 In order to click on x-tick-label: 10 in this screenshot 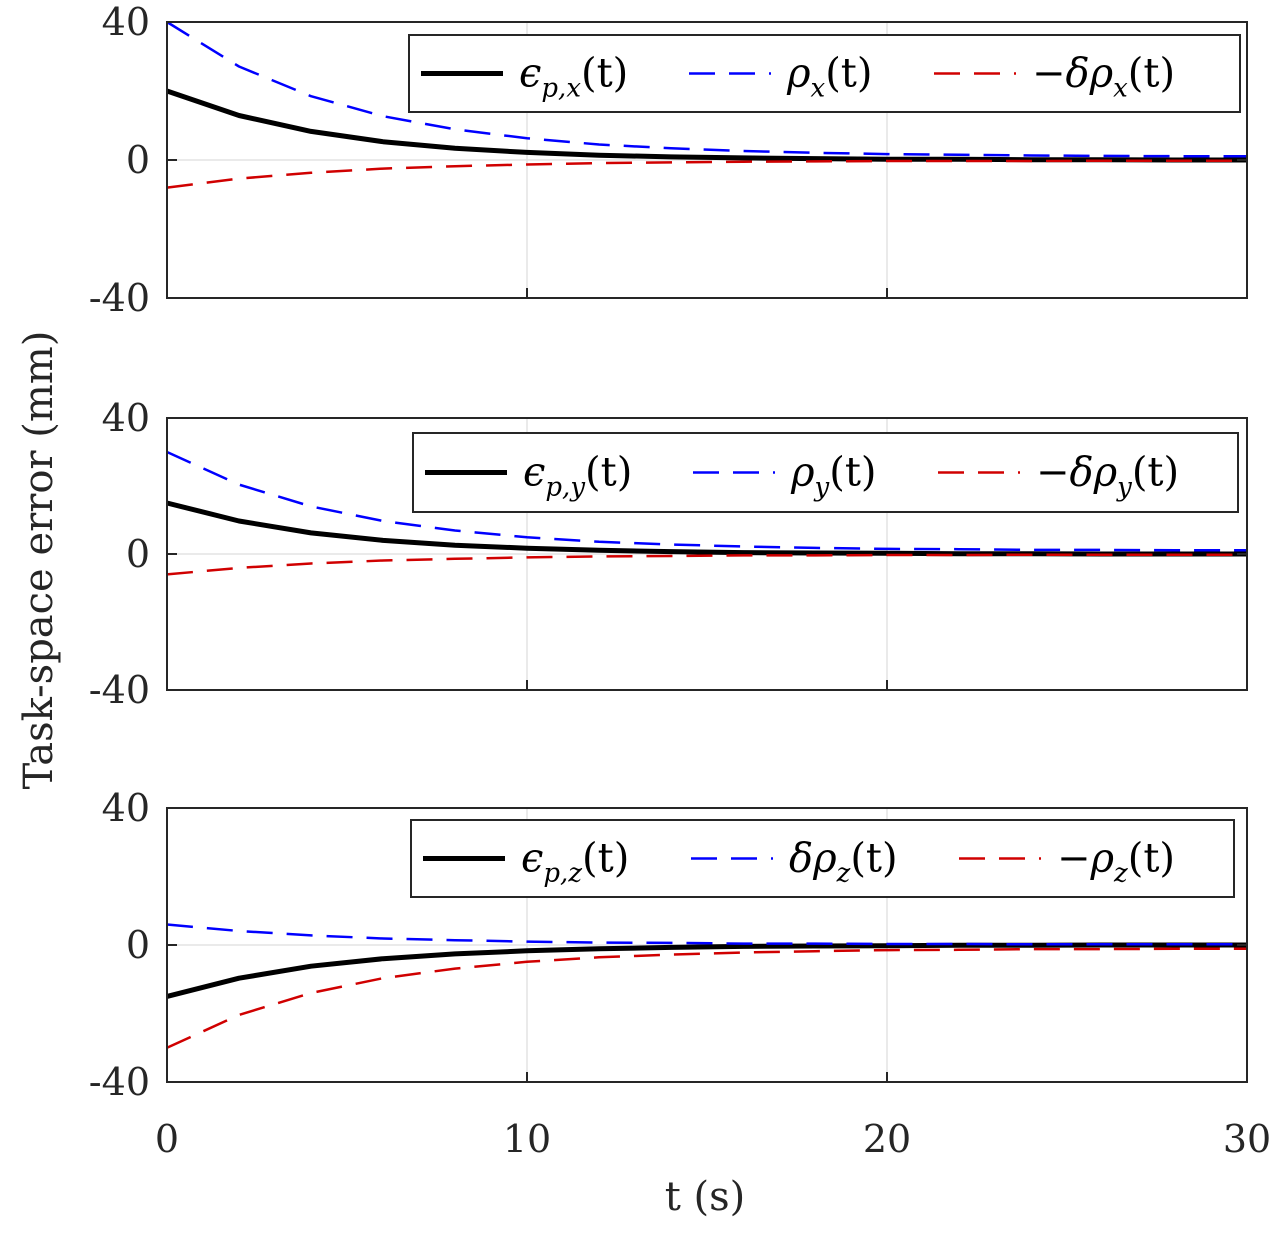, I will do `click(527, 1139)`.